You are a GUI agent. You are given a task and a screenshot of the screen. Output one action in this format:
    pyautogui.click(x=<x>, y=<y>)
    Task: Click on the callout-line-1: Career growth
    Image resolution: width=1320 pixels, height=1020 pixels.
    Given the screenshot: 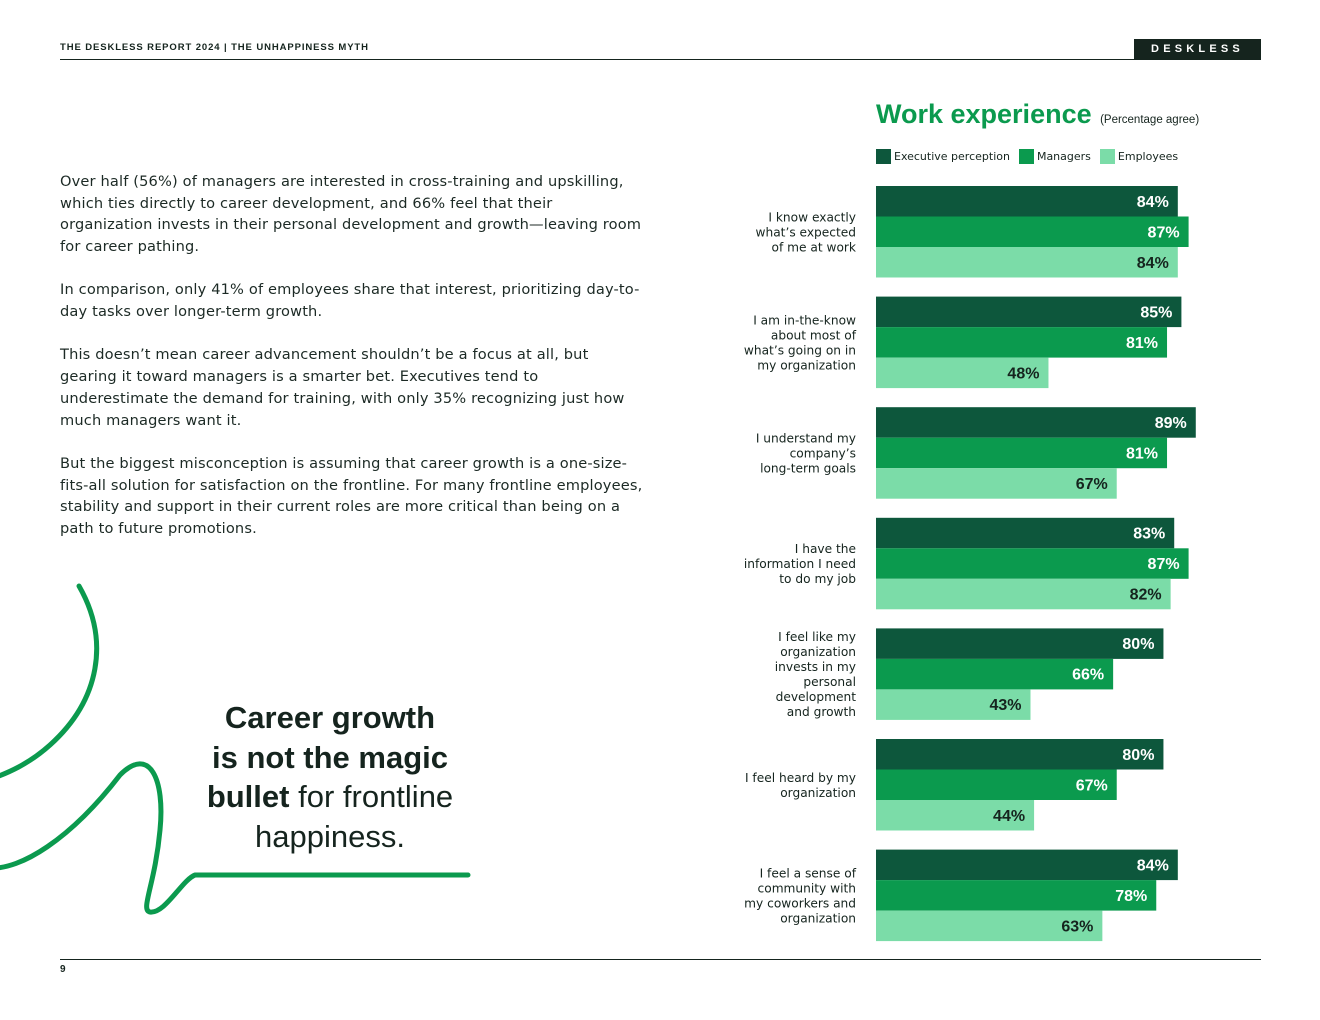 What is the action you would take?
    pyautogui.click(x=330, y=717)
    